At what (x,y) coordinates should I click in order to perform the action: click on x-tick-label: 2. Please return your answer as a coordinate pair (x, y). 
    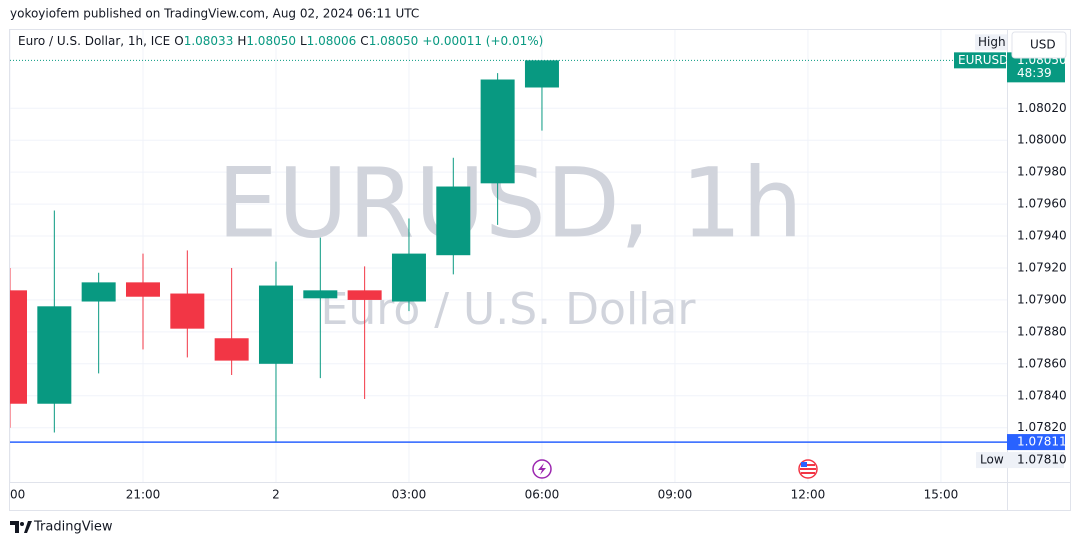
    Looking at the image, I should click on (276, 495).